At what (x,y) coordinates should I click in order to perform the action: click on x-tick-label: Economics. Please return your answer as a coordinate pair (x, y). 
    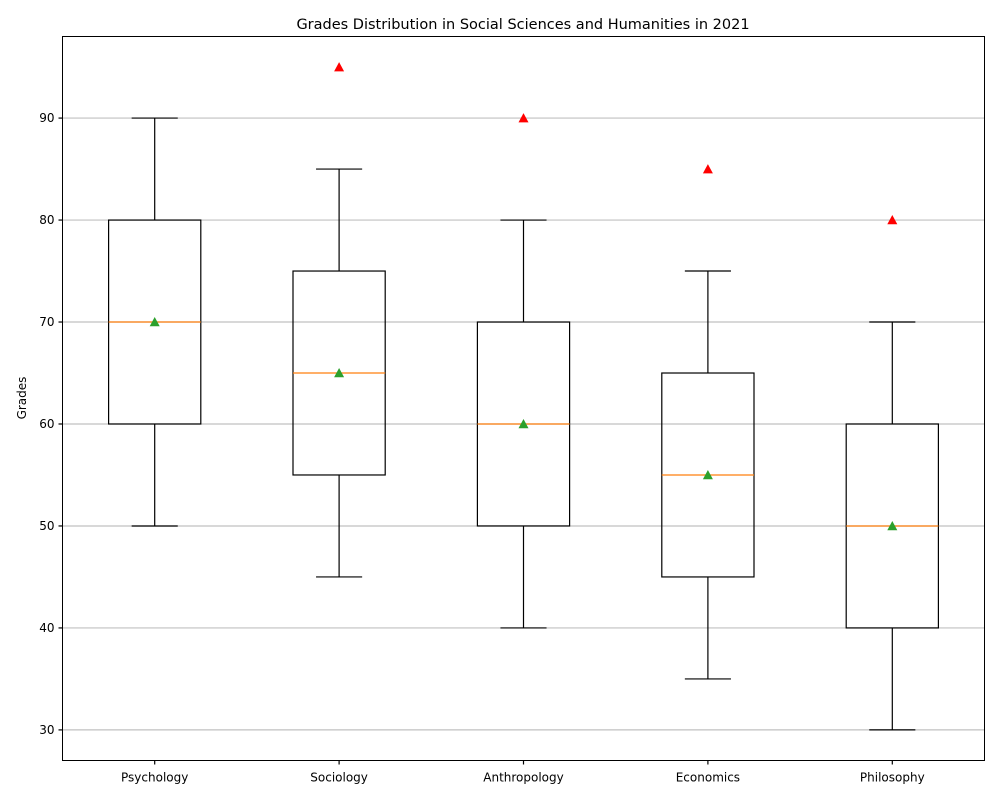
    Looking at the image, I should click on (708, 778).